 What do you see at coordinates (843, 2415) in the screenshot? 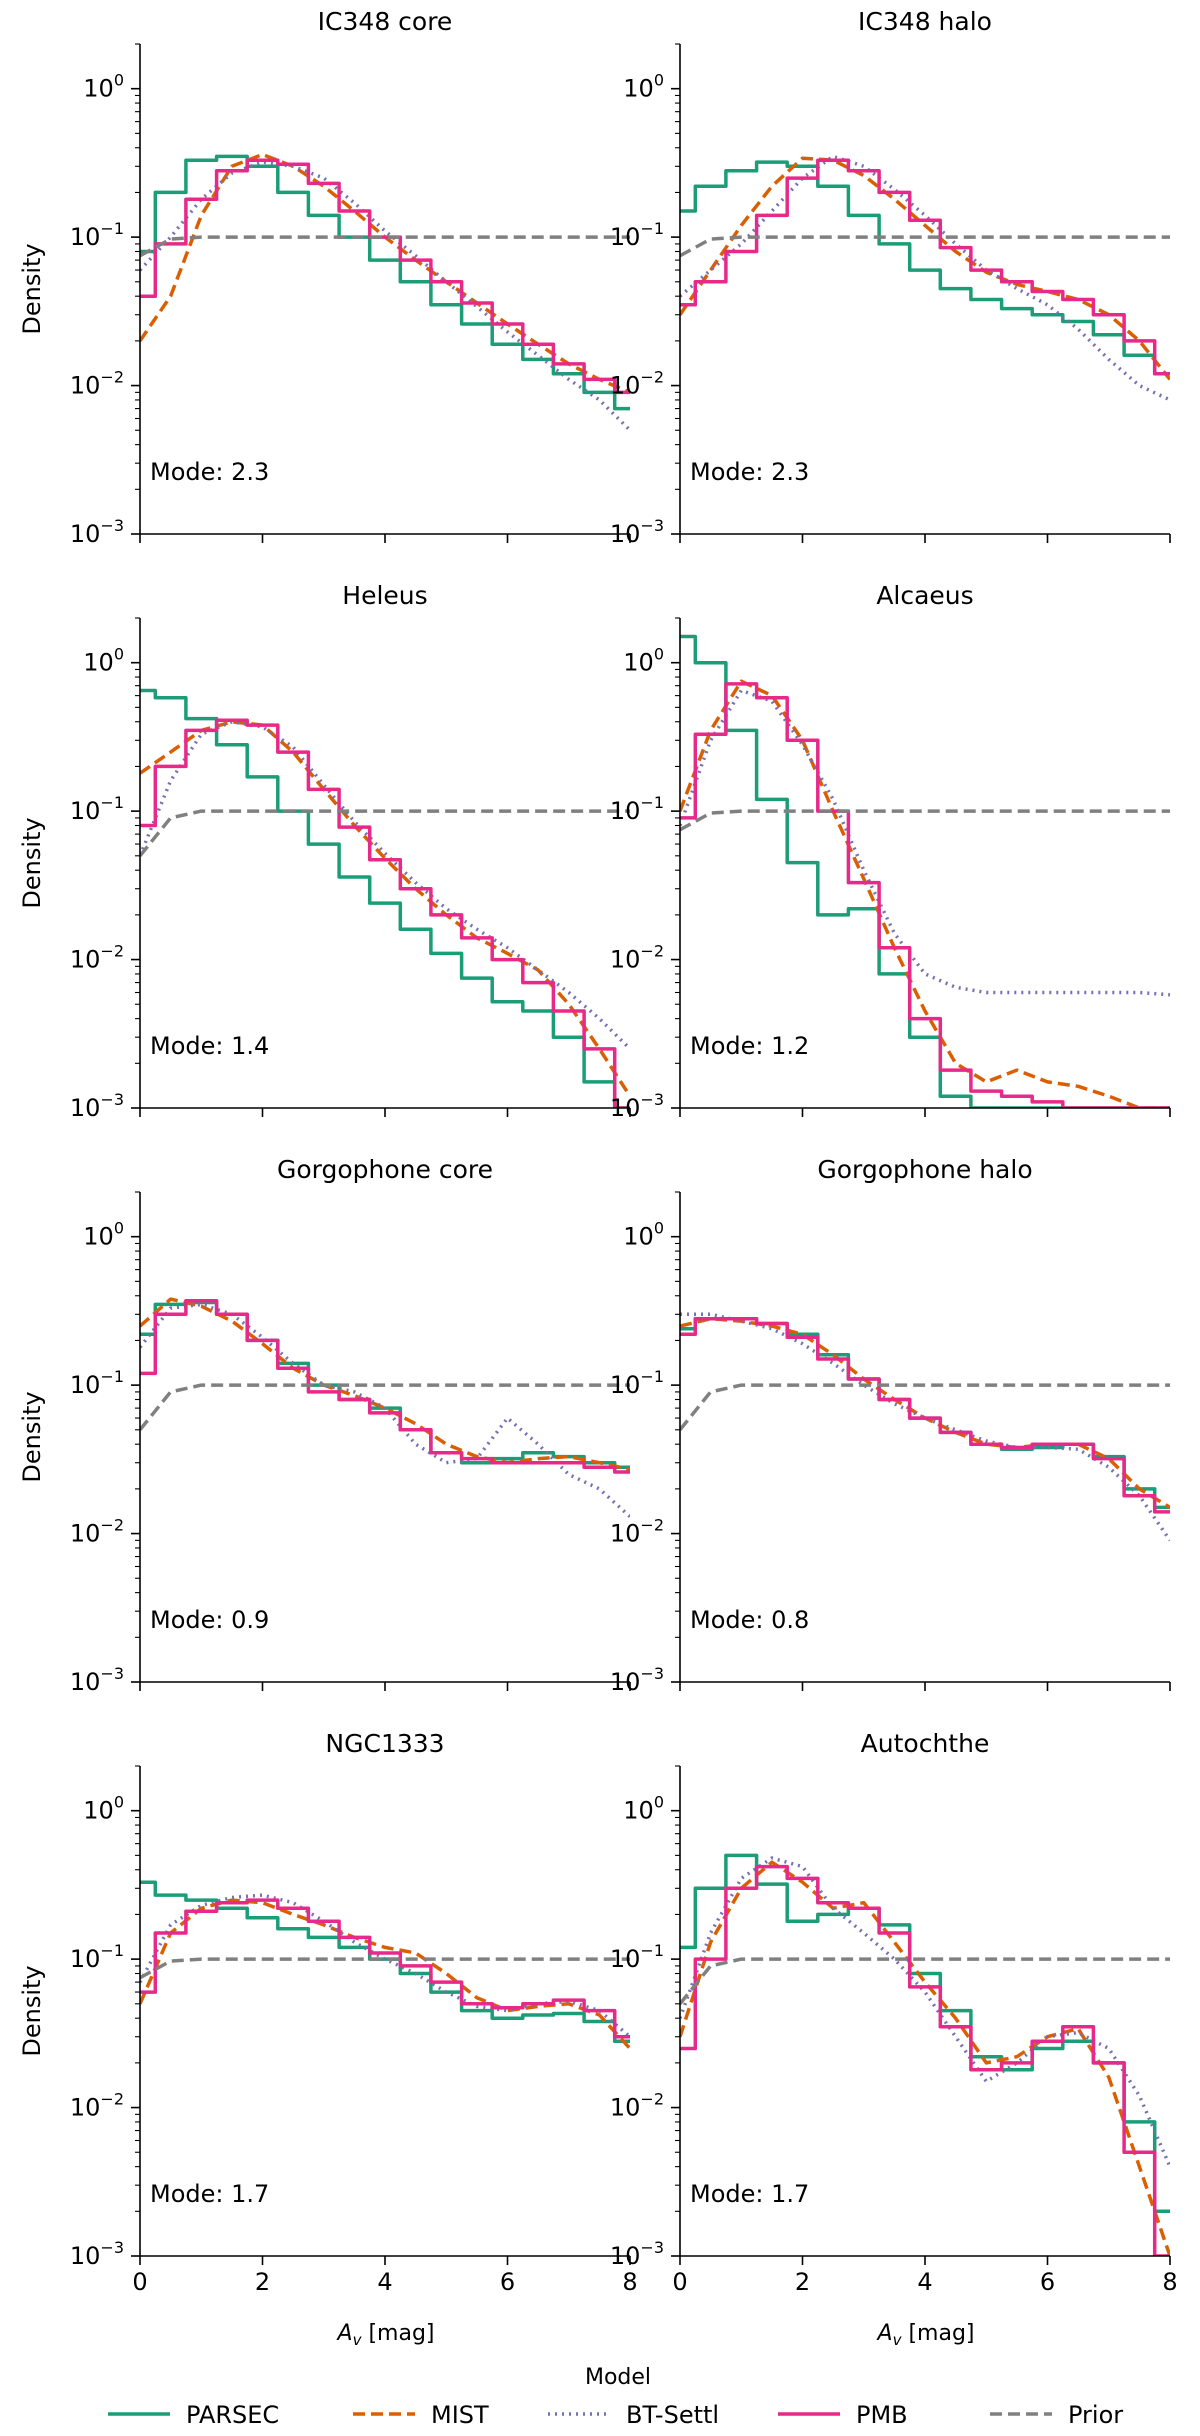
I see `legend-item-pmb: PMB` at bounding box center [843, 2415].